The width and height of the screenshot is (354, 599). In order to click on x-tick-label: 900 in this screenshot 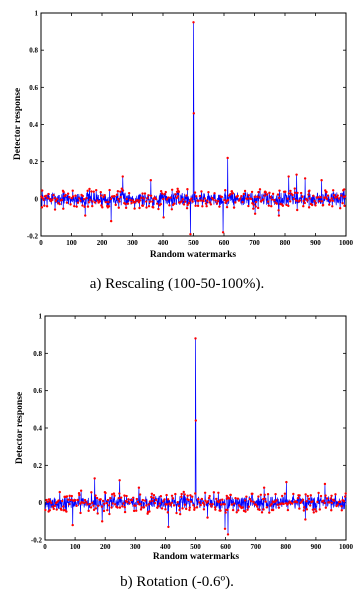, I will do `click(315, 243)`.